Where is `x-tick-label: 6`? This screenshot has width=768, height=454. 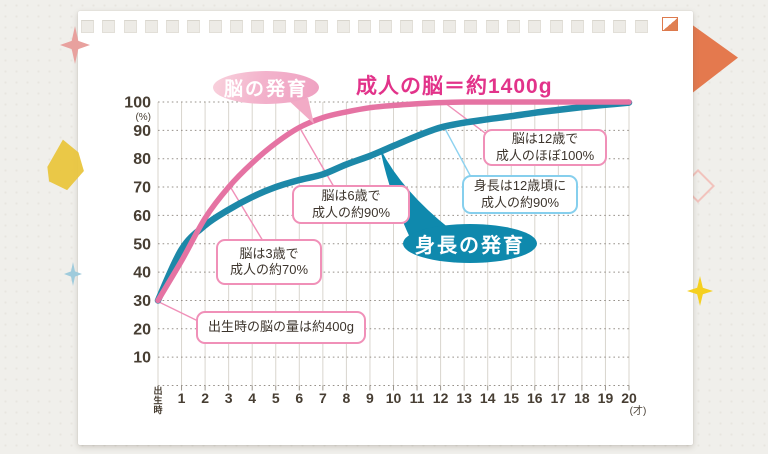 x-tick-label: 6 is located at coordinates (299, 398).